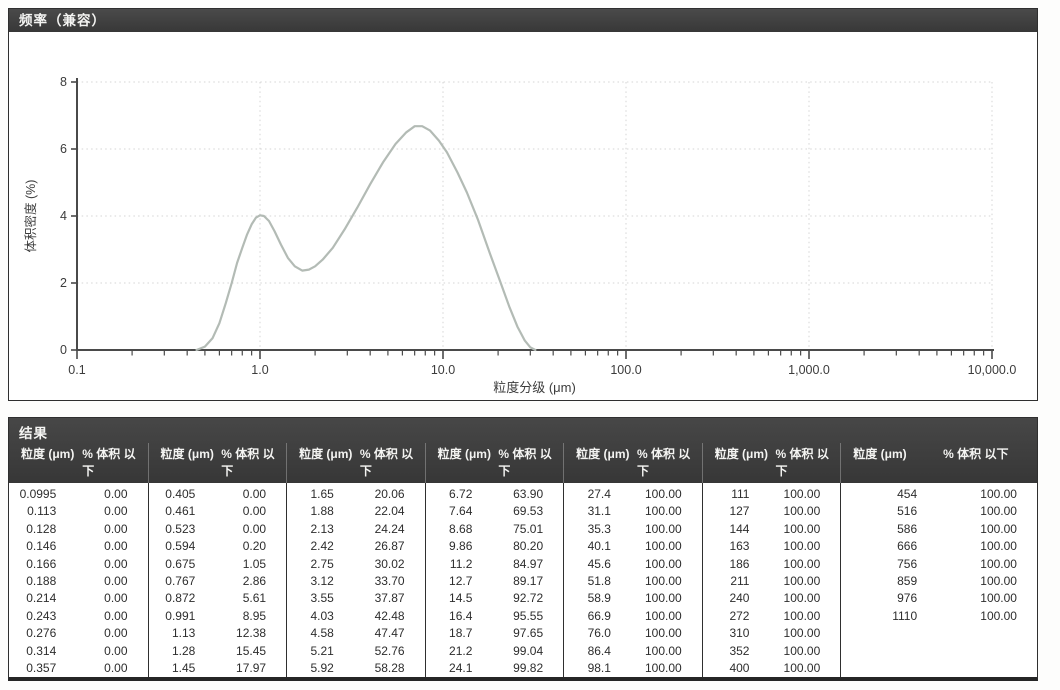  I want to click on y-tick-label: 6, so click(63, 149).